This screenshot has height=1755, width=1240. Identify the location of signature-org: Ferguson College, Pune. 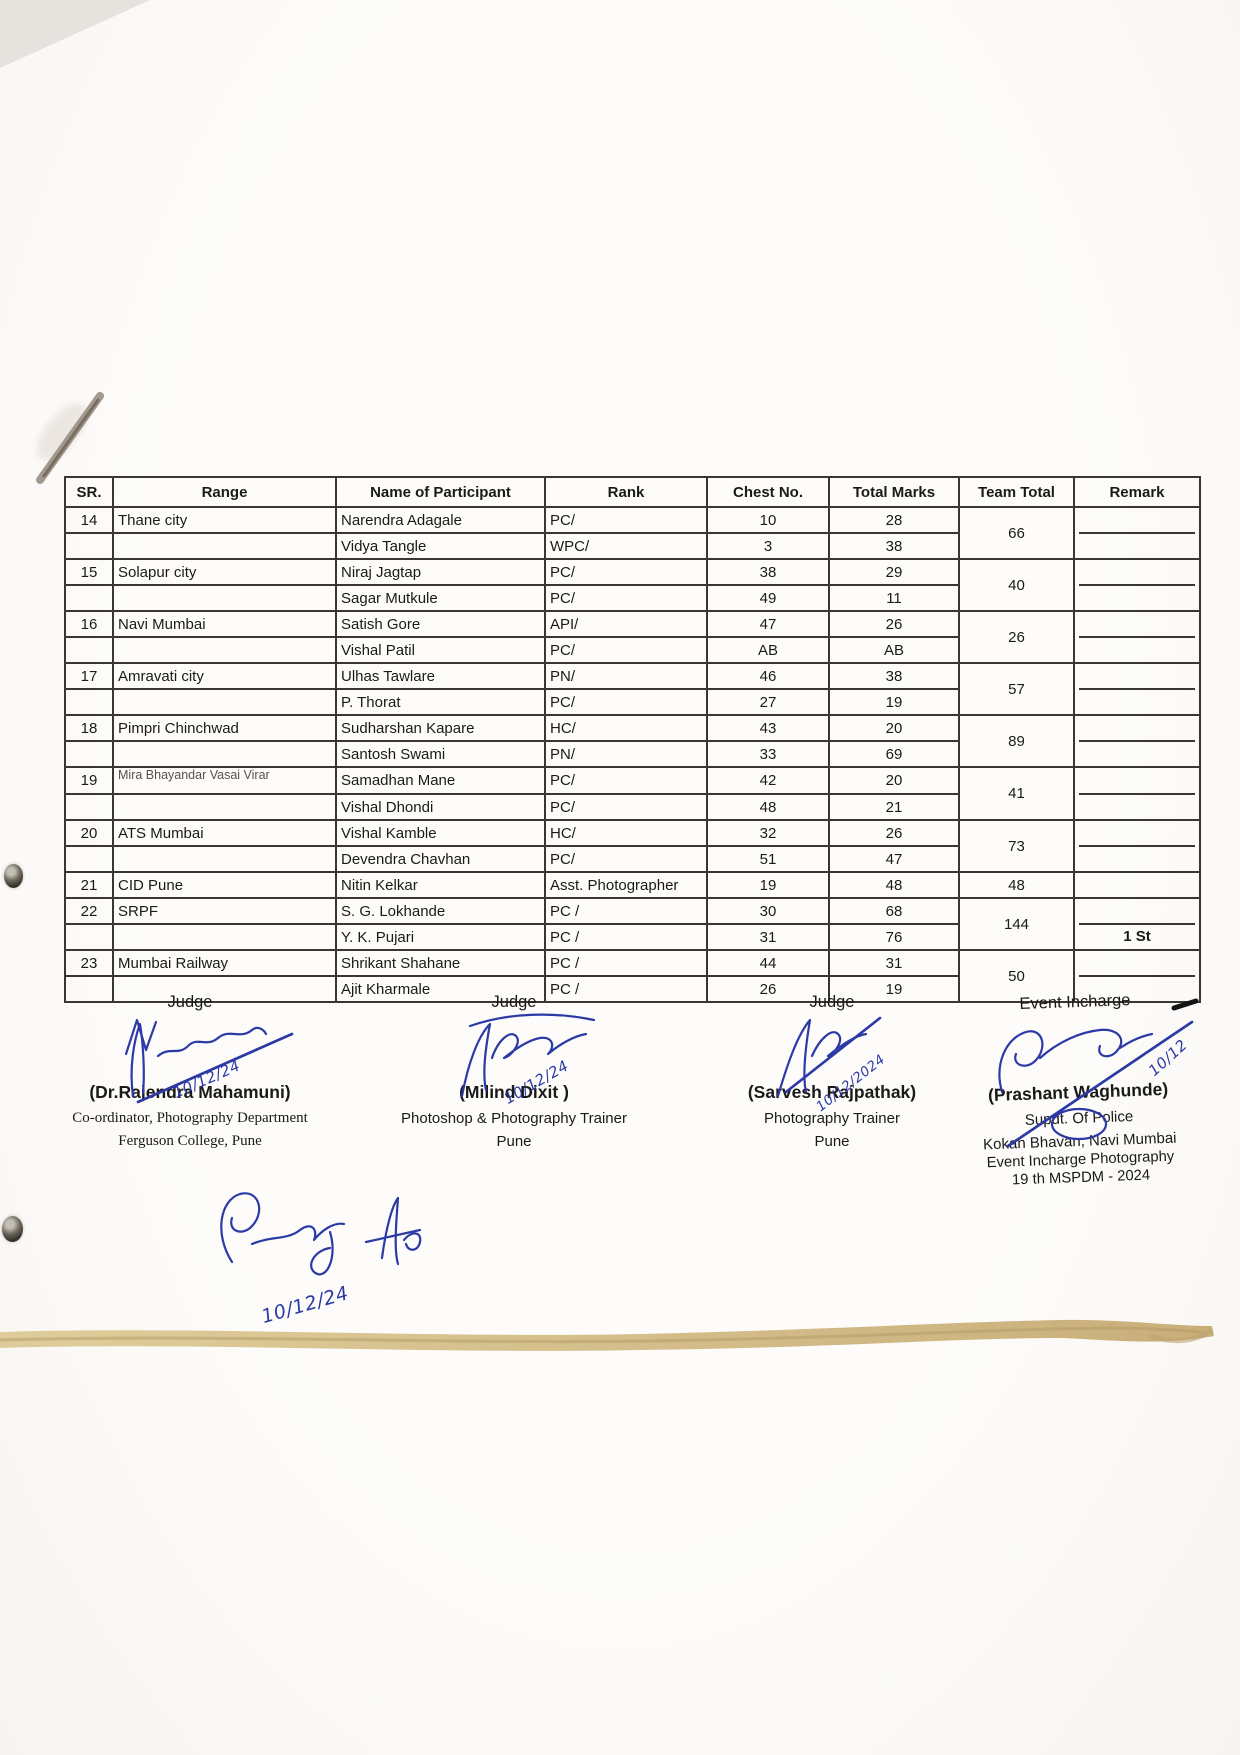
(190, 1141).